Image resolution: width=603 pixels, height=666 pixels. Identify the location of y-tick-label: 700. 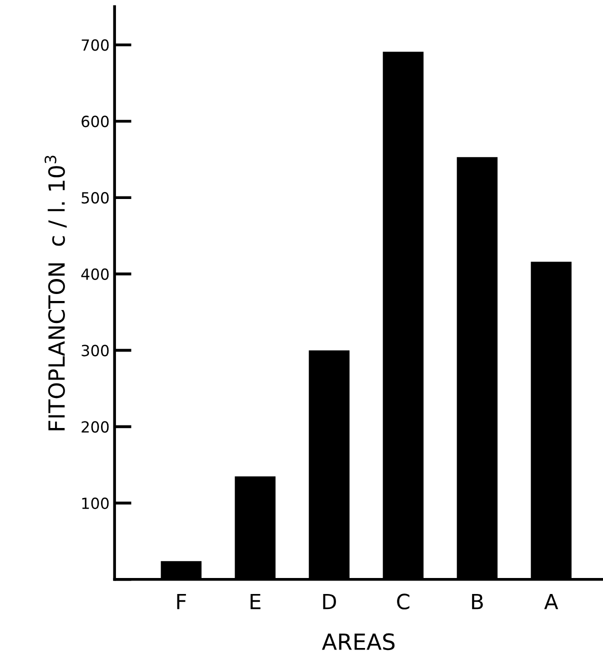
(95, 45).